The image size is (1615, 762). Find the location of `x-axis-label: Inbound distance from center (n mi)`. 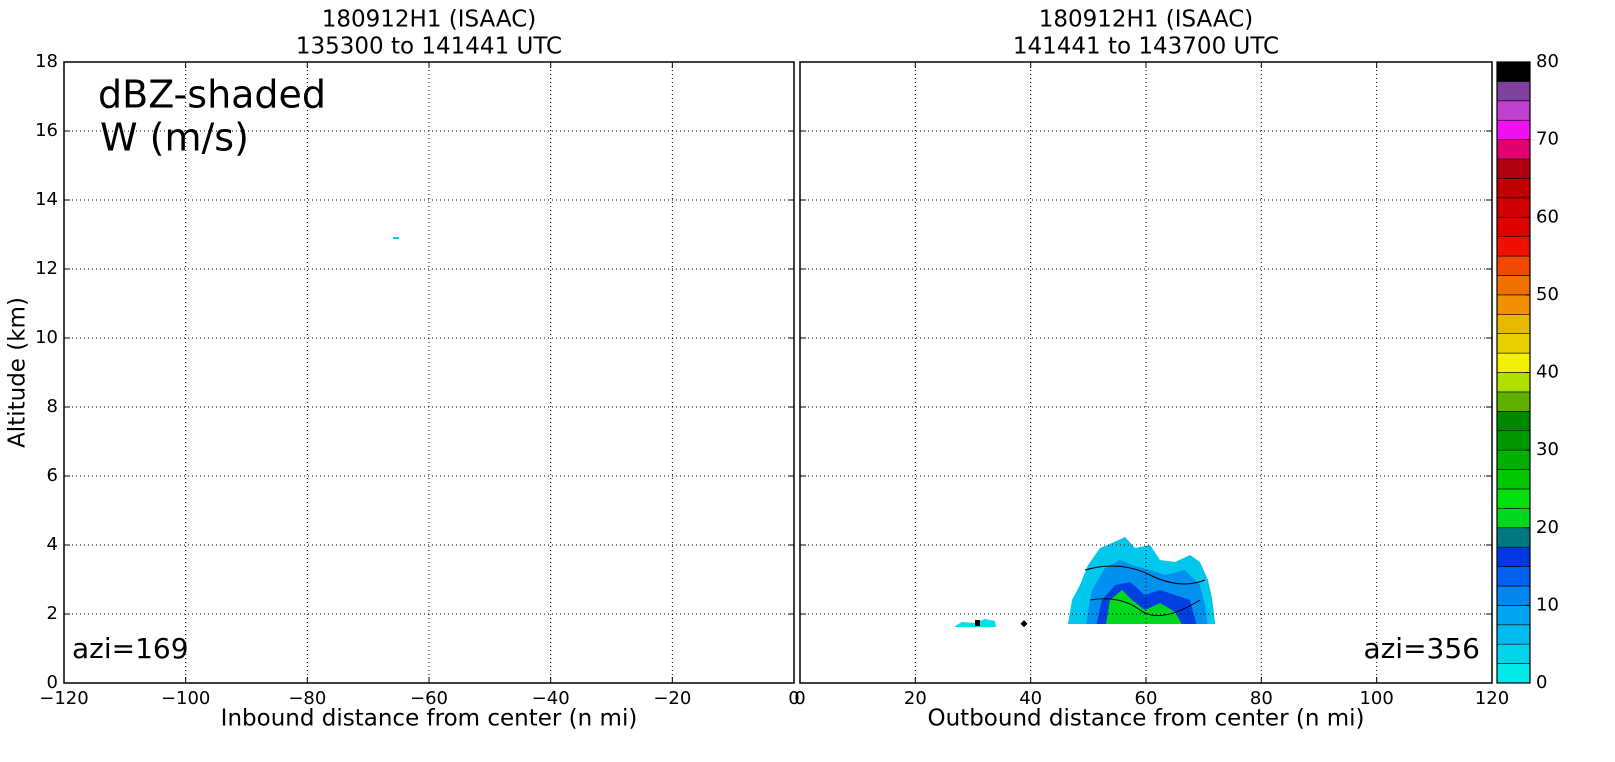

x-axis-label: Inbound distance from center (n mi) is located at coordinates (429, 719).